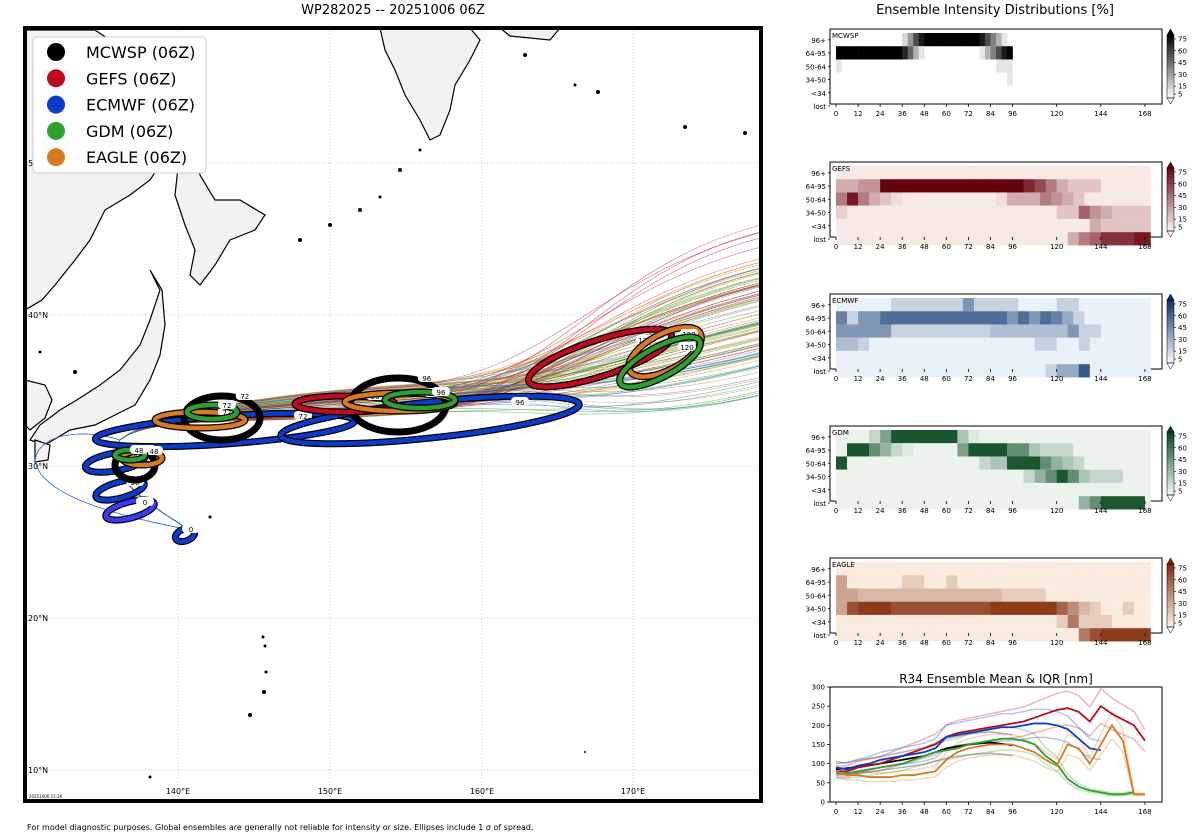 Image resolution: width=1200 pixels, height=840 pixels. What do you see at coordinates (924, 114) in the screenshot?
I see `heatmap-xtick-label: 48` at bounding box center [924, 114].